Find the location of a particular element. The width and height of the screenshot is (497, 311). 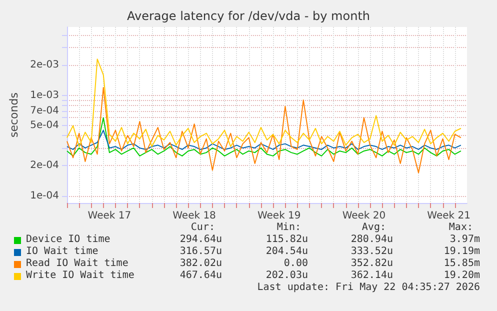

text: 204.54u is located at coordinates (287, 252).